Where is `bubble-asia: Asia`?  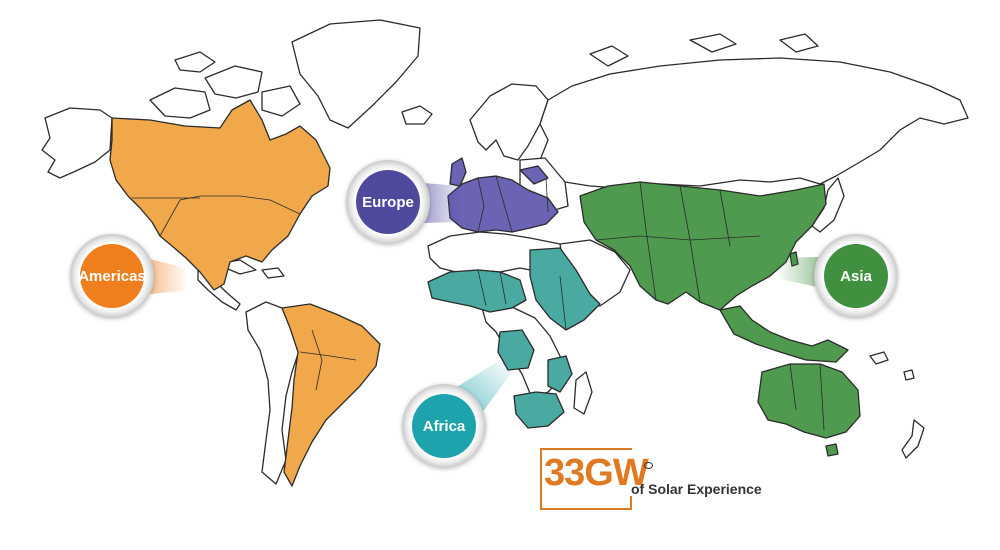
bubble-asia: Asia is located at coordinates (856, 276).